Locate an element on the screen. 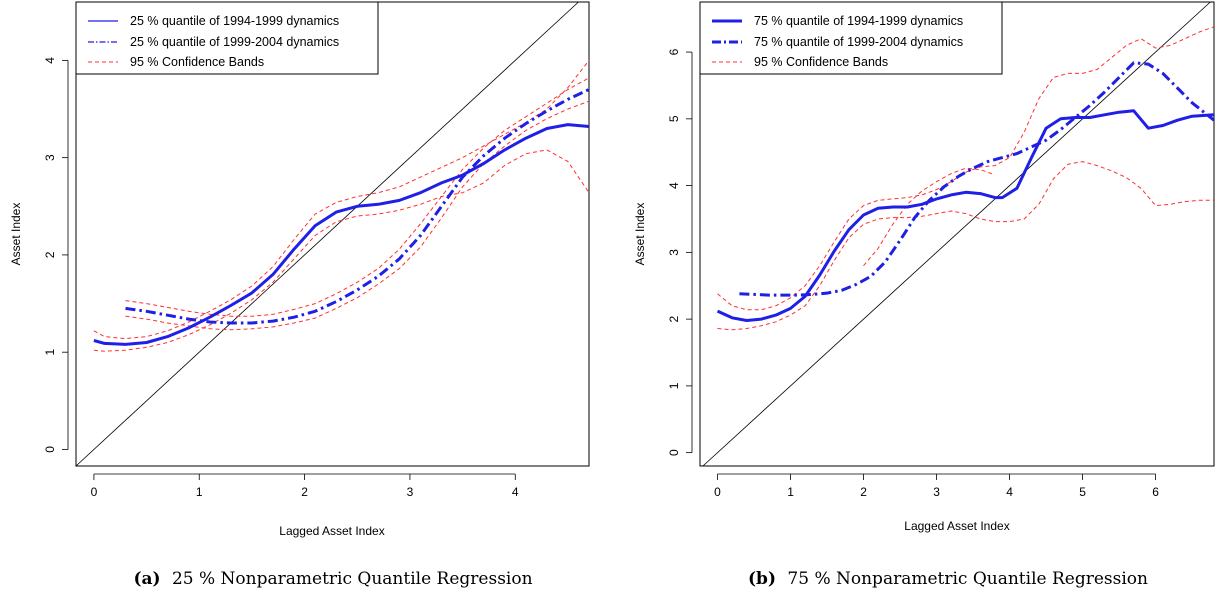 This screenshot has height=597, width=1216. x-tick-label-b-1: 1 is located at coordinates (790, 492).